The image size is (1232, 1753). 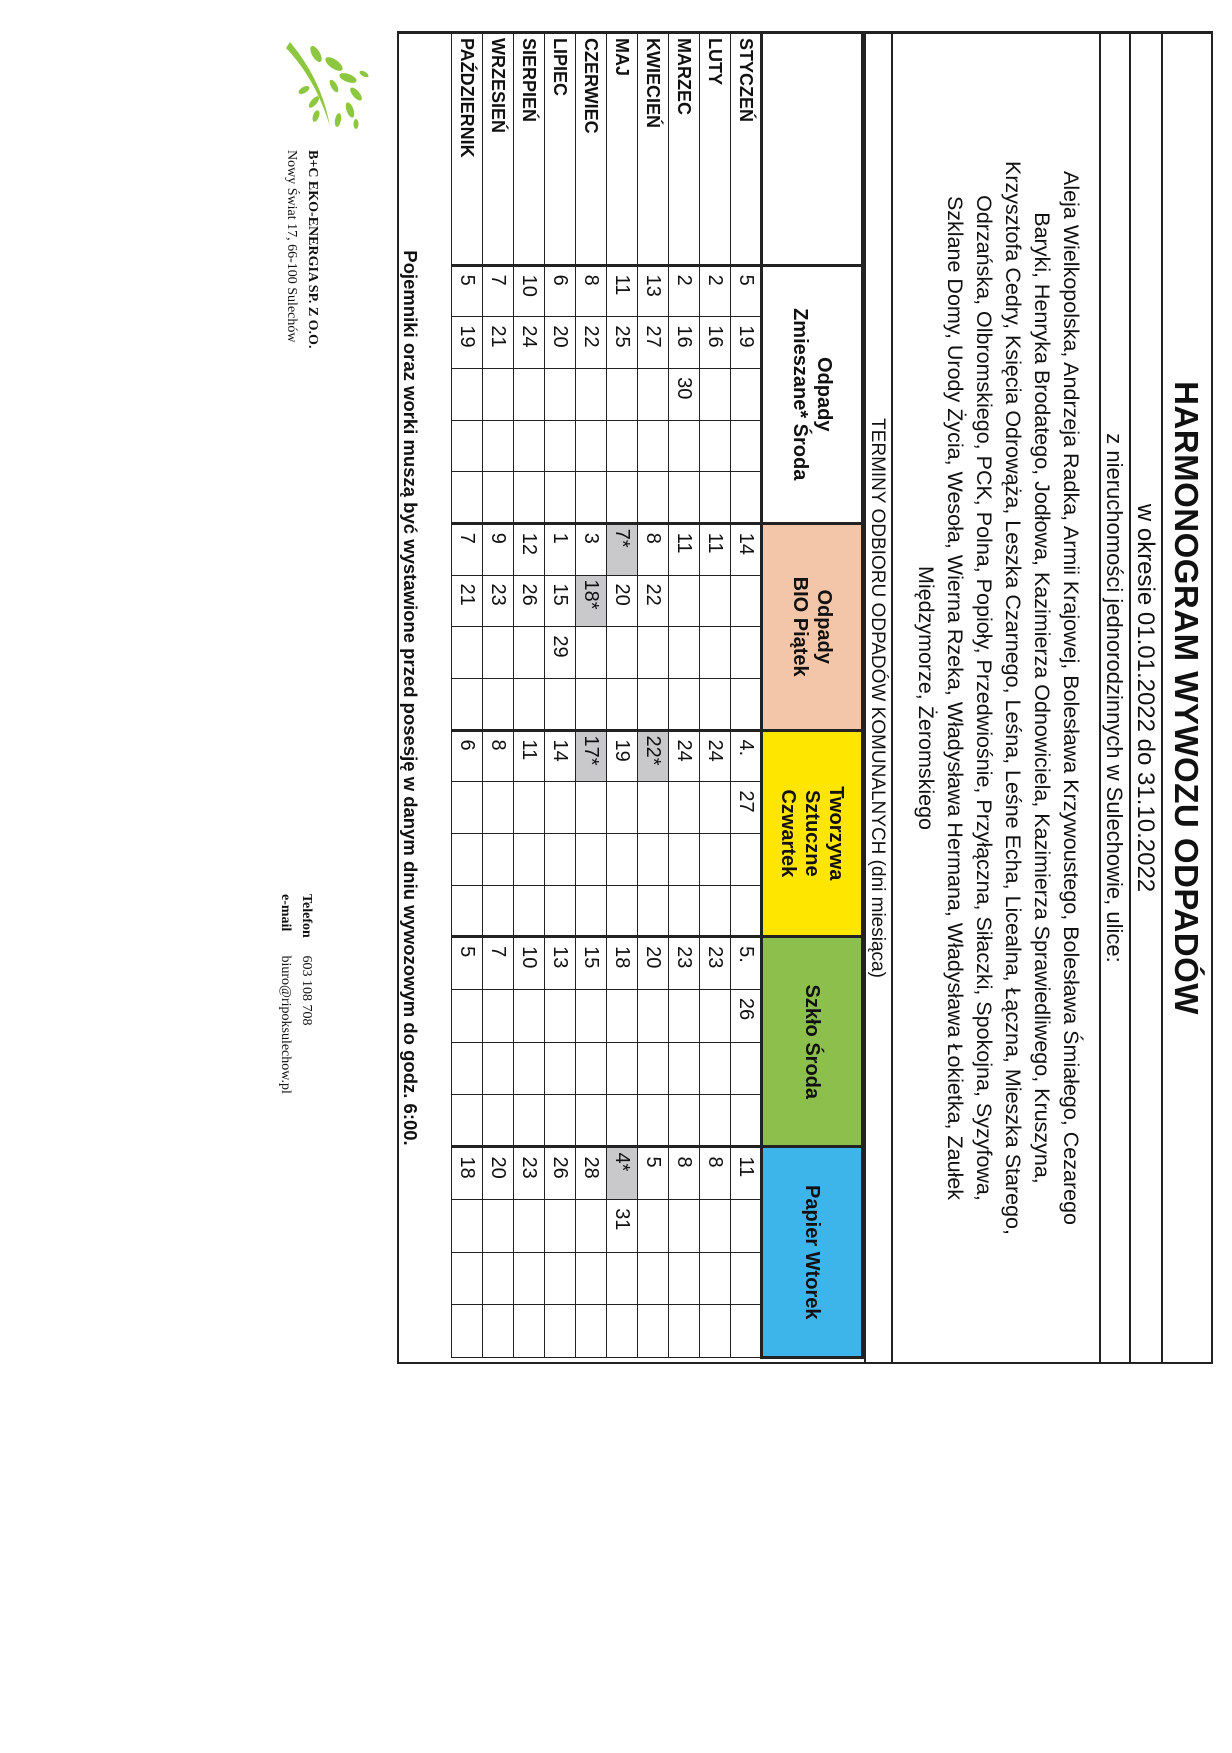 What do you see at coordinates (560, 549) in the screenshot?
I see `day-cell-bio: 1` at bounding box center [560, 549].